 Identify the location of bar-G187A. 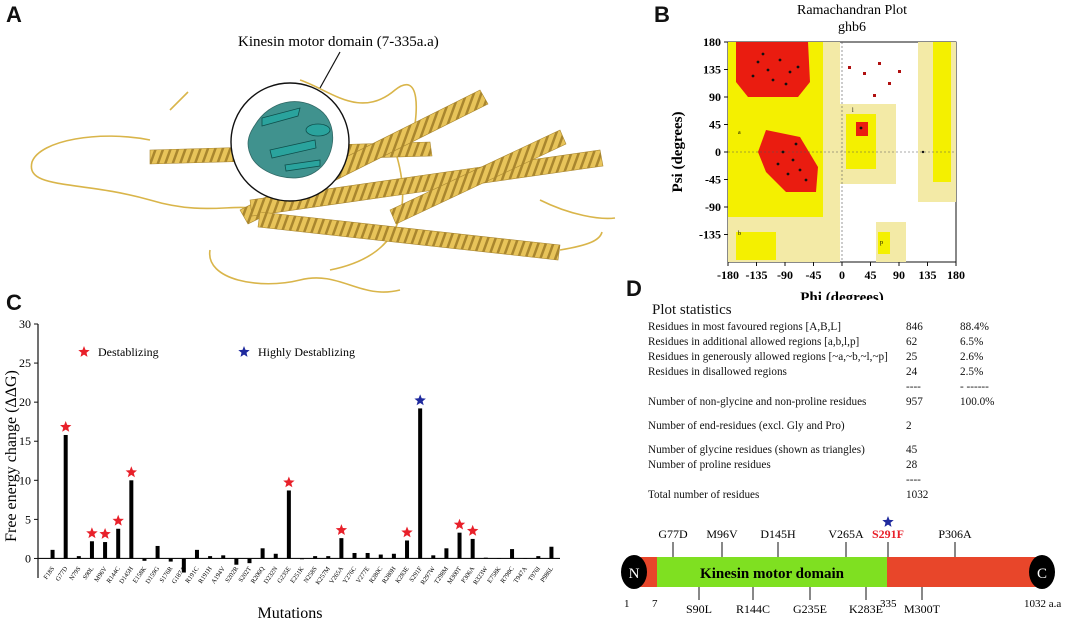
(183, 565).